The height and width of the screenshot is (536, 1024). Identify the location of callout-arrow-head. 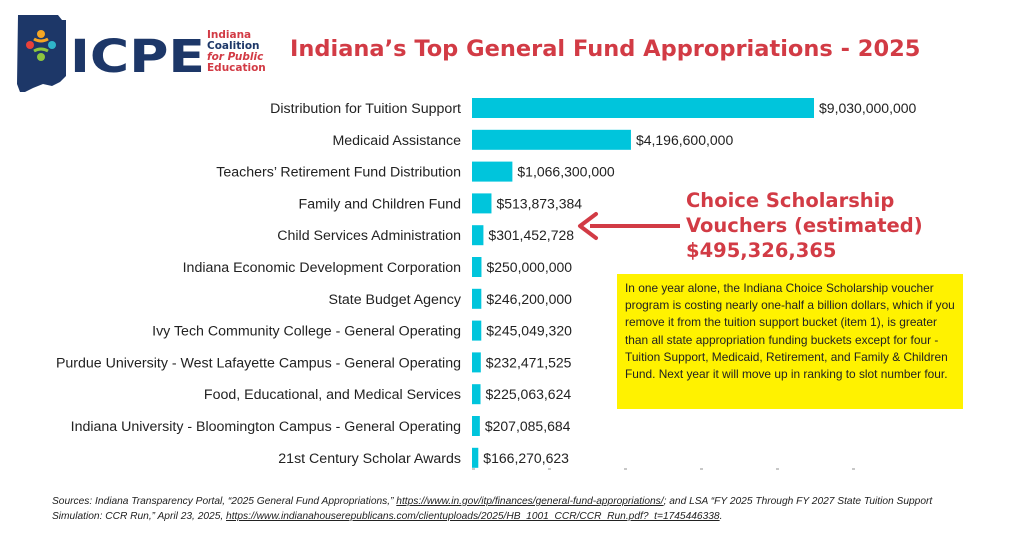
(588, 226).